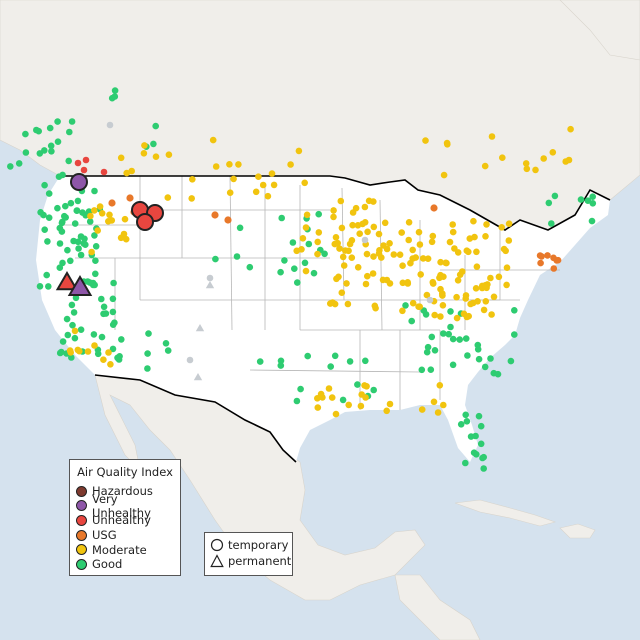 This screenshot has width=640, height=640. I want to click on legend-label: temporary, so click(258, 545).